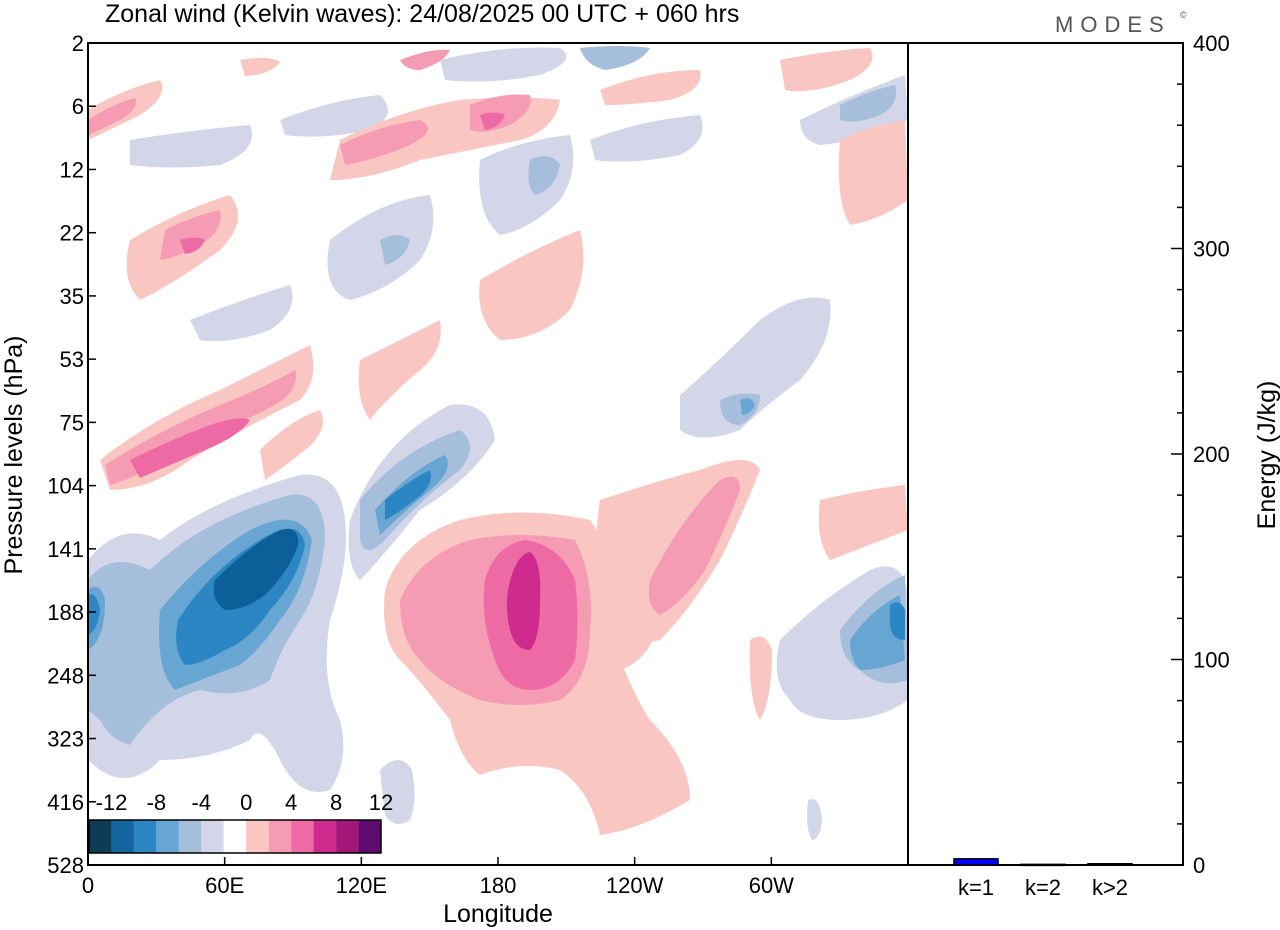 The image size is (1280, 930). Describe the element at coordinates (1266, 455) in the screenshot. I see `energy-axis-label: Energy (J/kg)` at that location.